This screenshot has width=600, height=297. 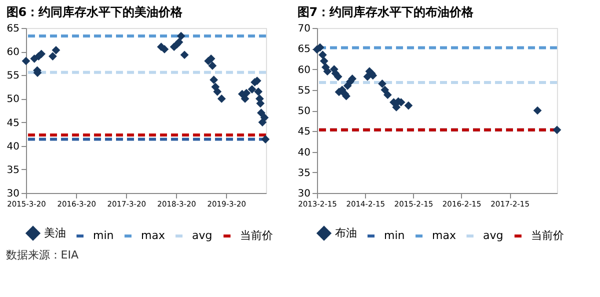 I want to click on chart-title: 图7：约同库存水平下的布油价格, so click(x=386, y=12).